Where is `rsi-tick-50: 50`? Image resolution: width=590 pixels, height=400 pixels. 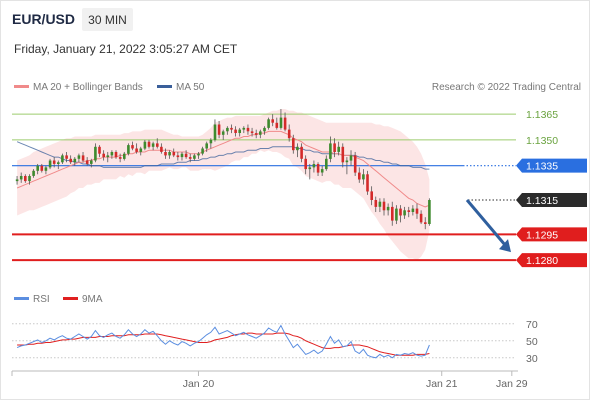 rsi-tick-50: 50 is located at coordinates (532, 342).